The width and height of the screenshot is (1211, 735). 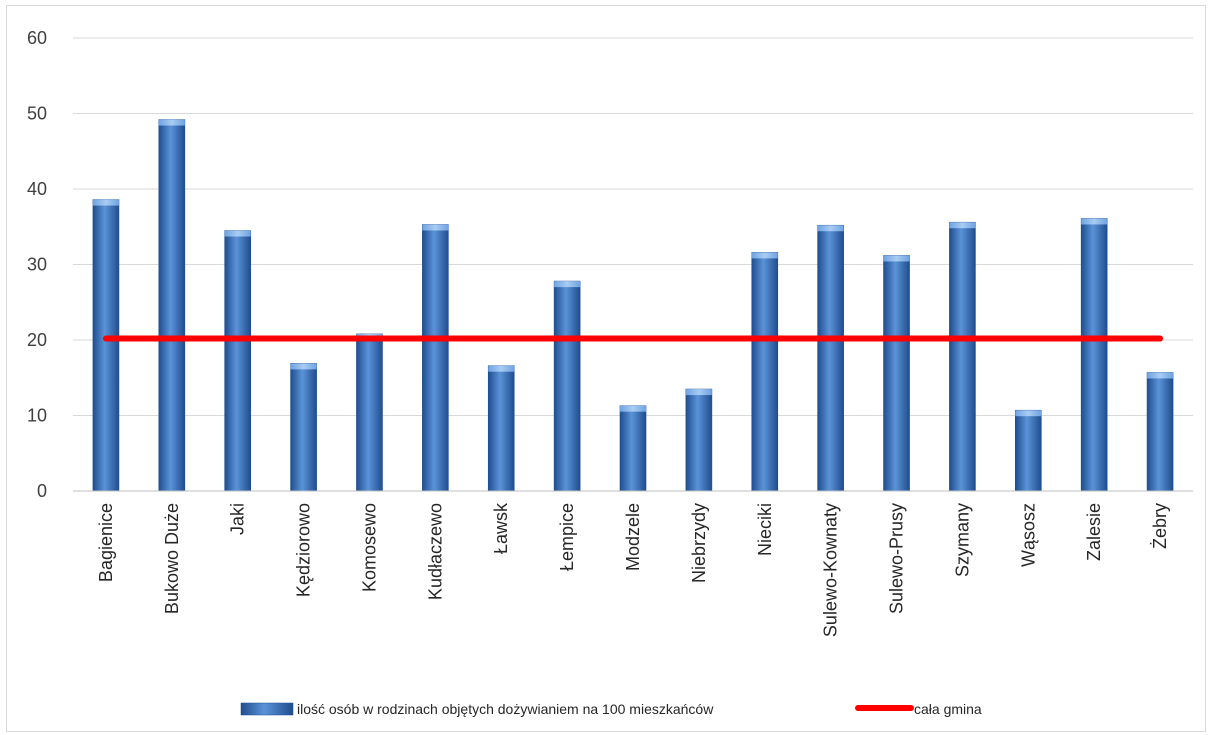 I want to click on y-tick-label: 40, so click(x=37, y=189).